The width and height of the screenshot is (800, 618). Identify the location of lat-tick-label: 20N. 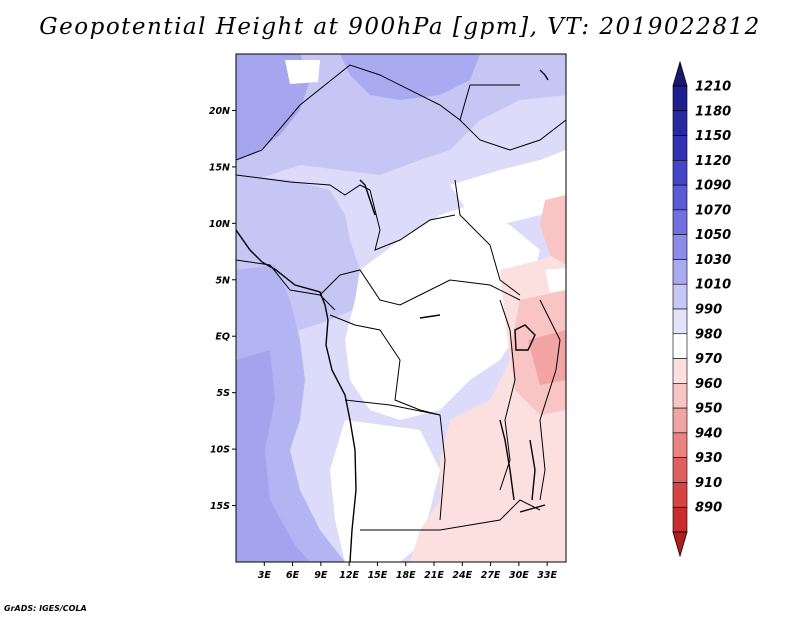
(219, 111).